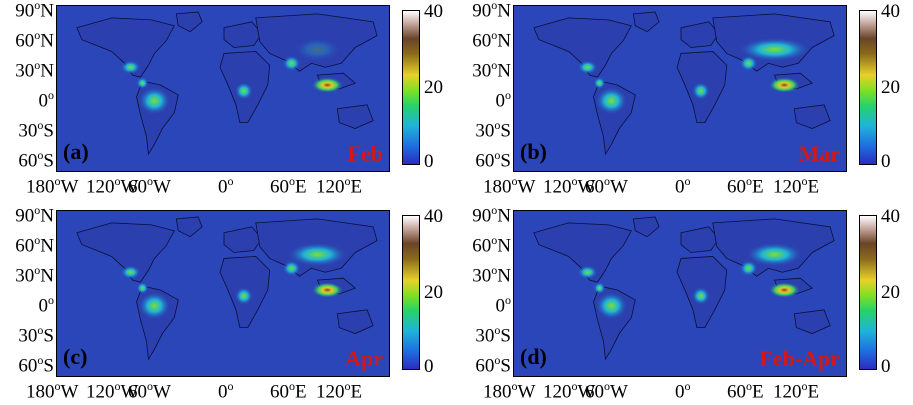 The width and height of the screenshot is (913, 405). Describe the element at coordinates (76, 151) in the screenshot. I see `panel-letter: (a)` at that location.